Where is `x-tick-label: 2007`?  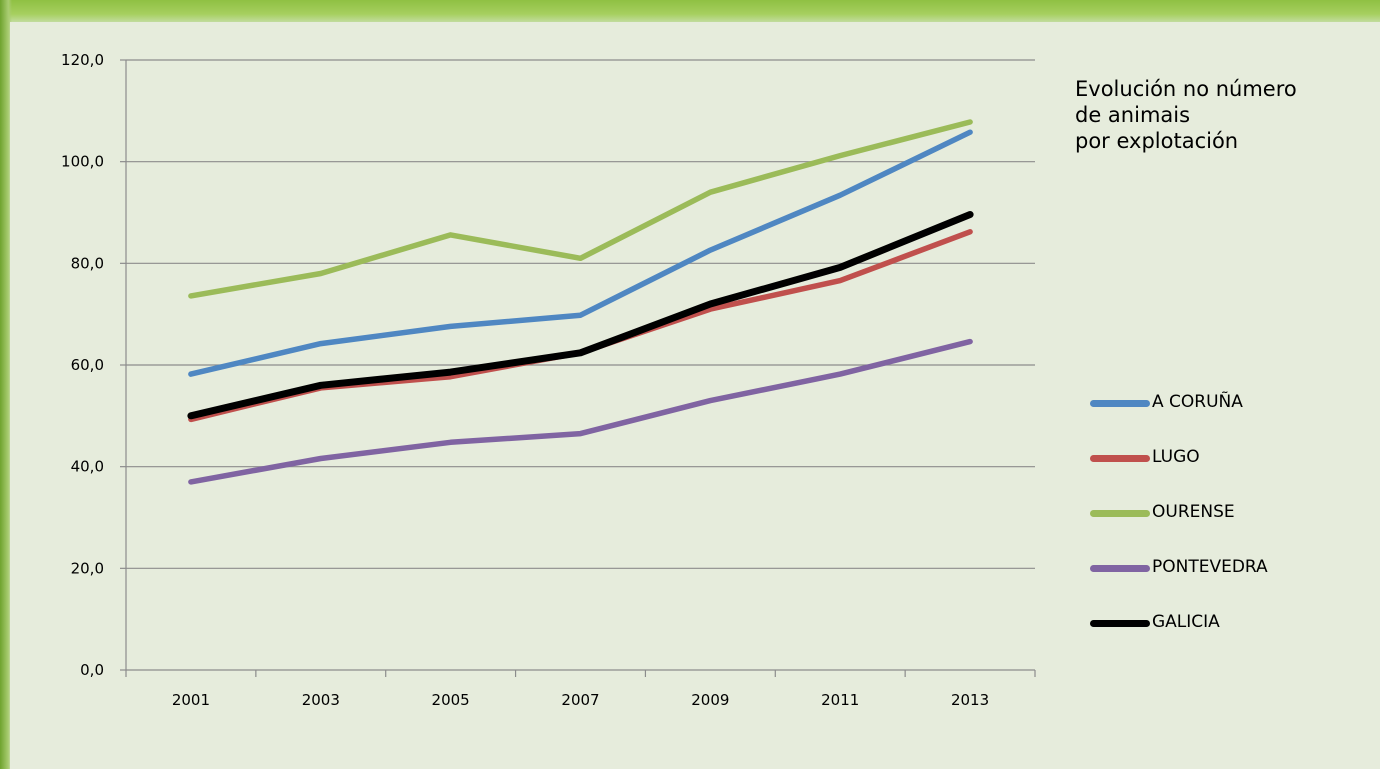
x-tick-label: 2007 is located at coordinates (580, 700).